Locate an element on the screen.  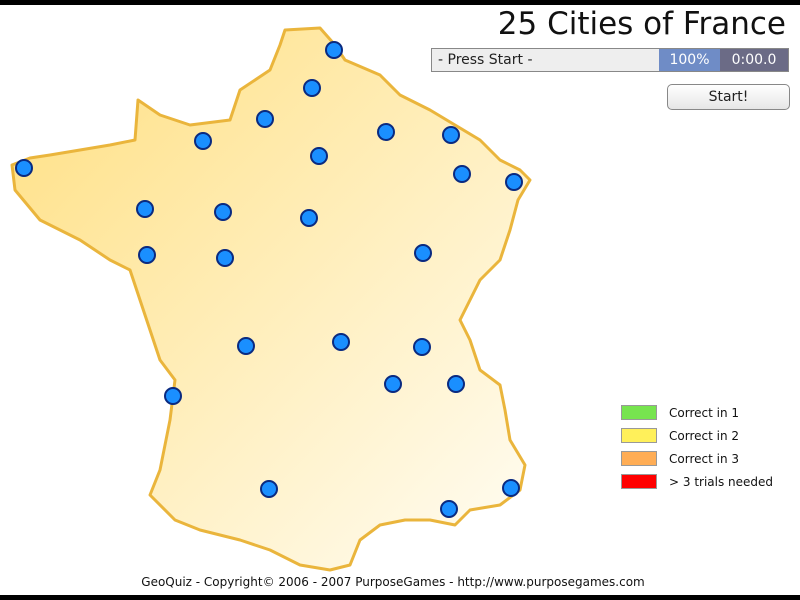
legend-label: > 3 trials needed is located at coordinates (721, 481).